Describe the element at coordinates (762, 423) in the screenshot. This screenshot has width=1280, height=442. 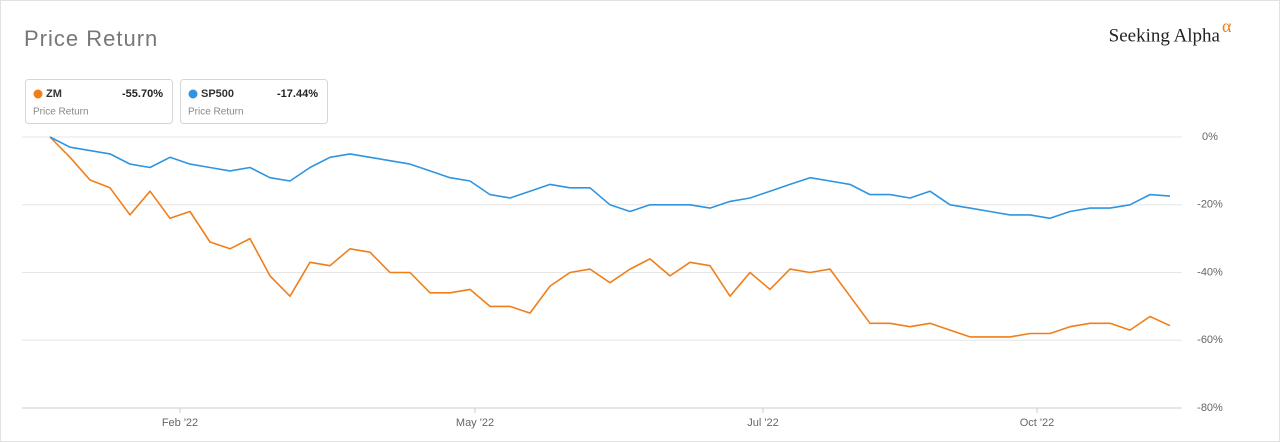
I see `x-tick-label: Jul '22` at that location.